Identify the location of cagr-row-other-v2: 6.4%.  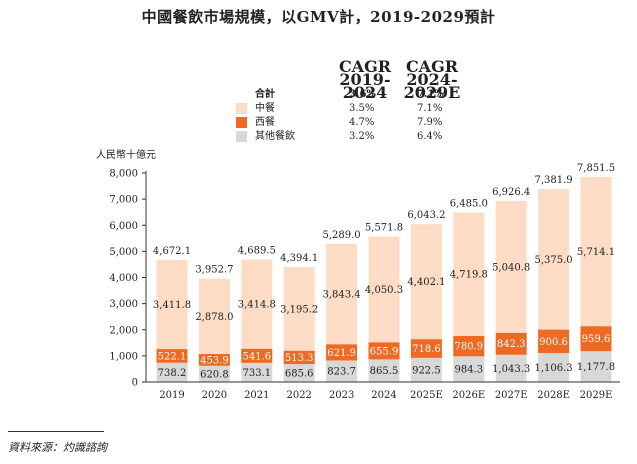
(430, 136).